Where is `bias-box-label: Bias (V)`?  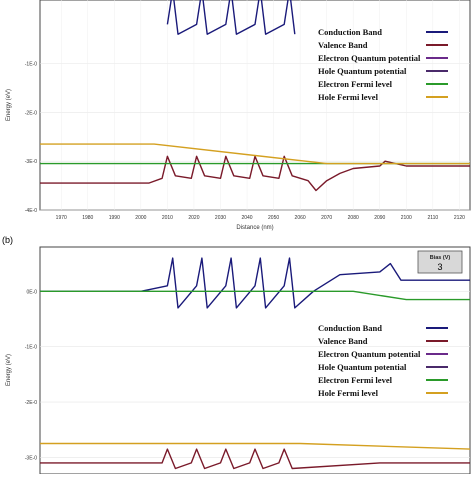
bias-box-label: Bias (V) is located at coordinates (440, 258).